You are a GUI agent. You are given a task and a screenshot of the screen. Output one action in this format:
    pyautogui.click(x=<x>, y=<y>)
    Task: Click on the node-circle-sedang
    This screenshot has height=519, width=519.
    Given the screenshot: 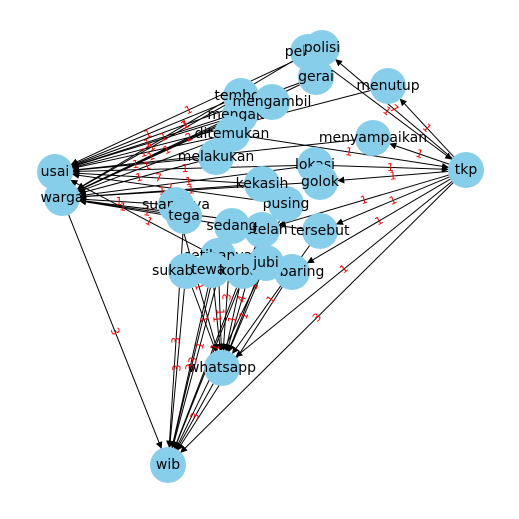 What is the action you would take?
    pyautogui.click(x=232, y=226)
    